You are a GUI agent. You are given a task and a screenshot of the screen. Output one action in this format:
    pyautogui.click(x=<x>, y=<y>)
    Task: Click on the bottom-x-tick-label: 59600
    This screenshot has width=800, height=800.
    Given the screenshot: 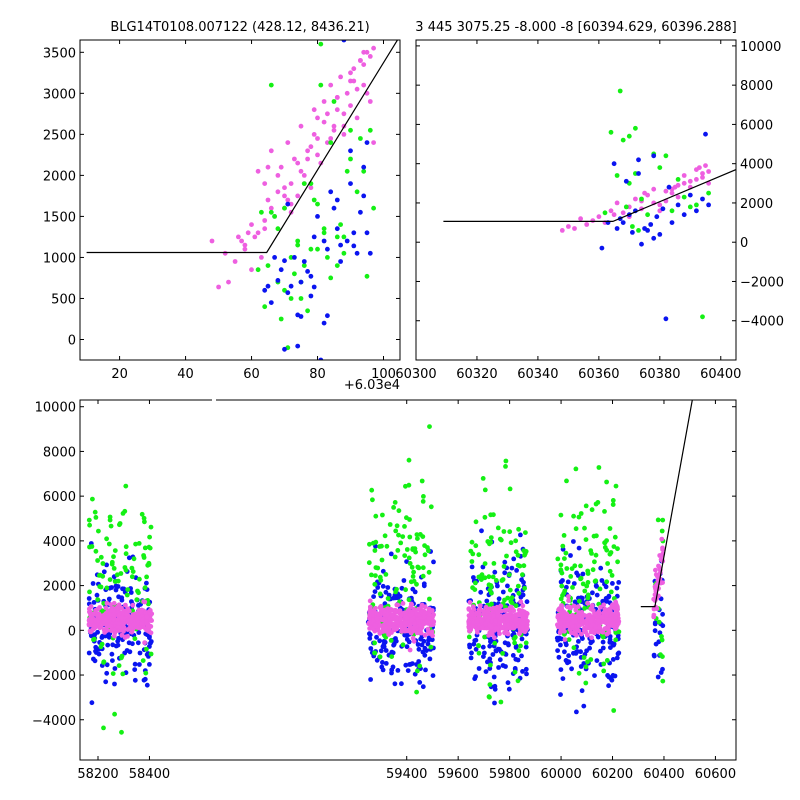 What is the action you would take?
    pyautogui.click(x=457, y=774)
    